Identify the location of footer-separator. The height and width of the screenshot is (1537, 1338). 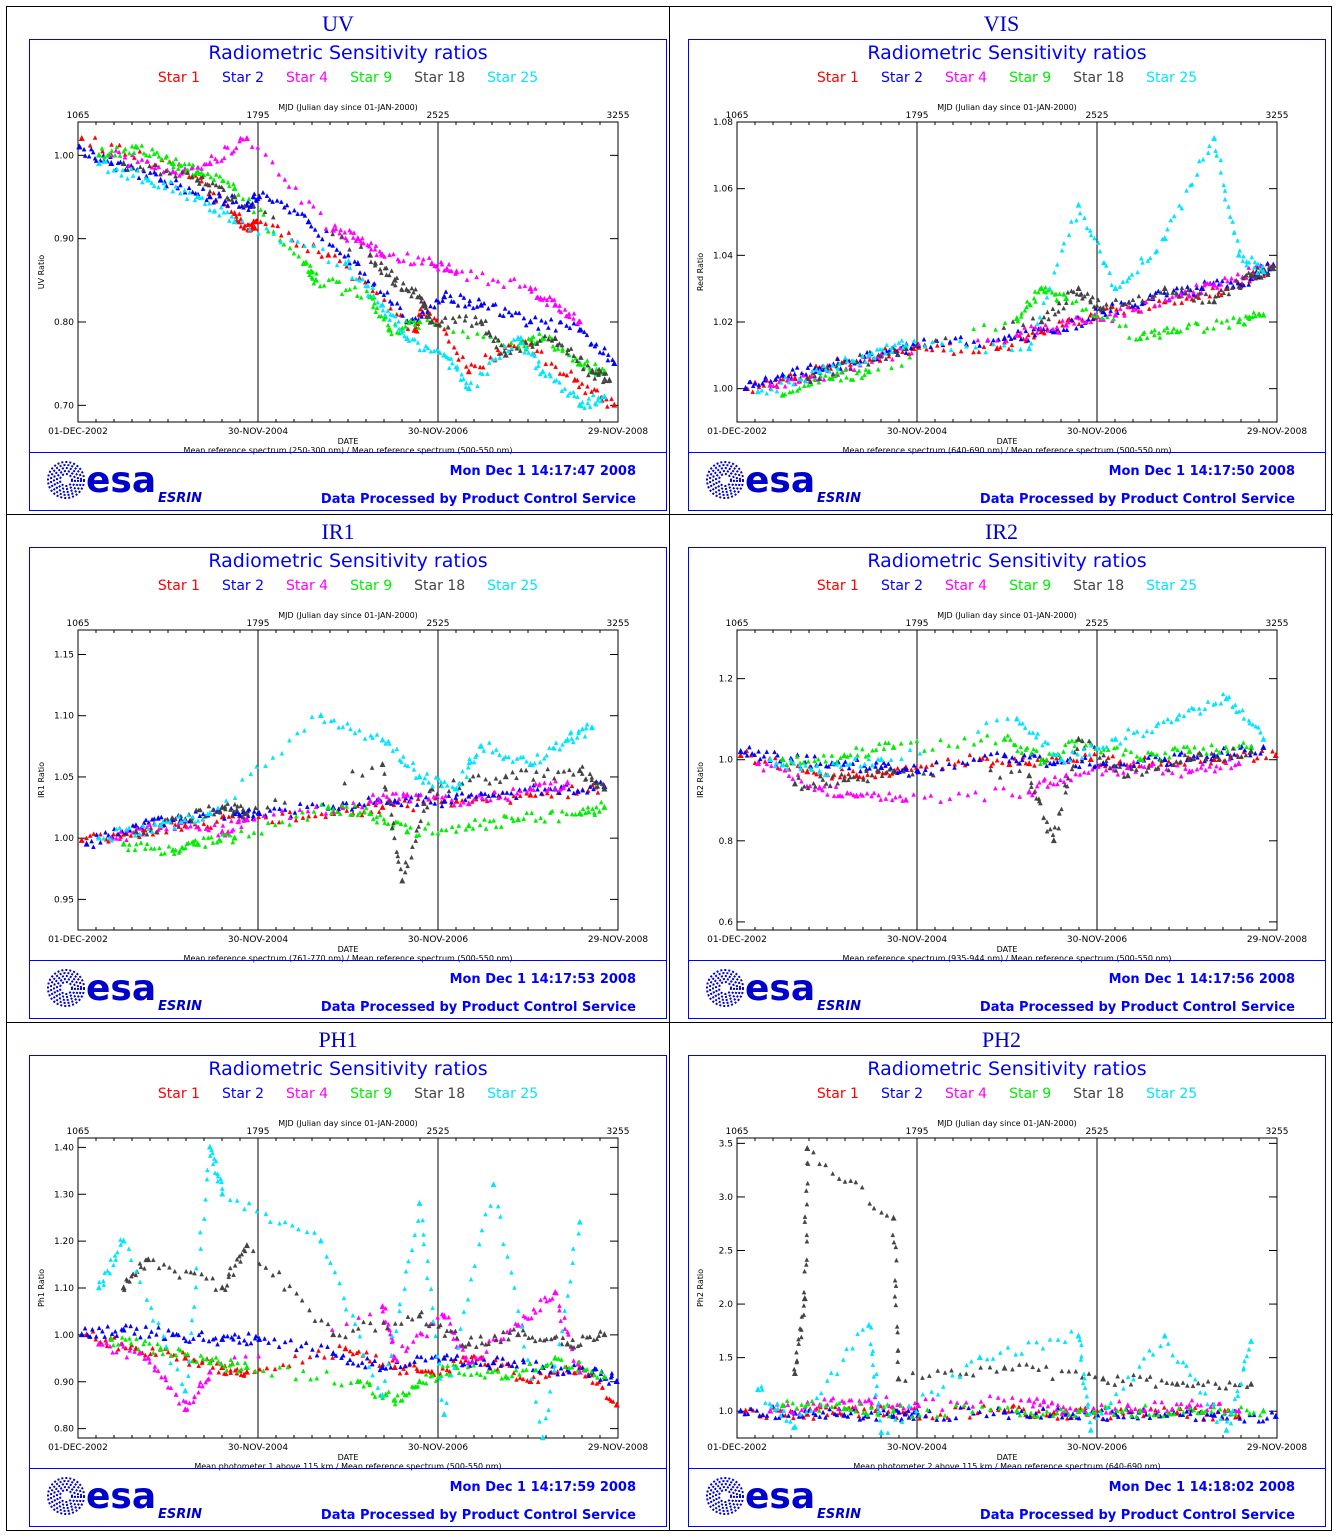
(348, 1468).